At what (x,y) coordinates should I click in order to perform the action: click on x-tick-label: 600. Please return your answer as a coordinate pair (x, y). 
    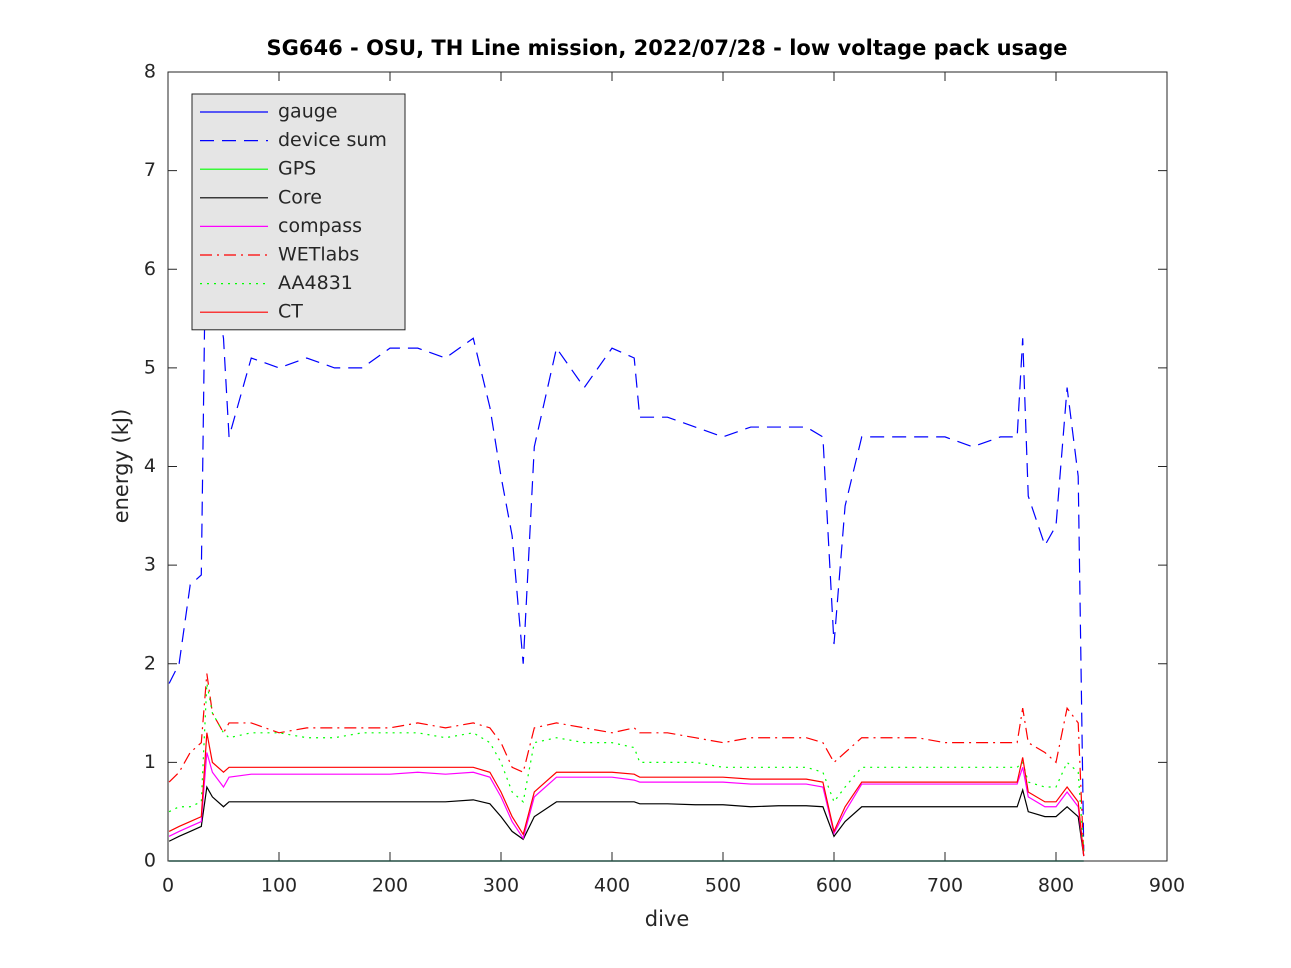
    Looking at the image, I should click on (834, 886).